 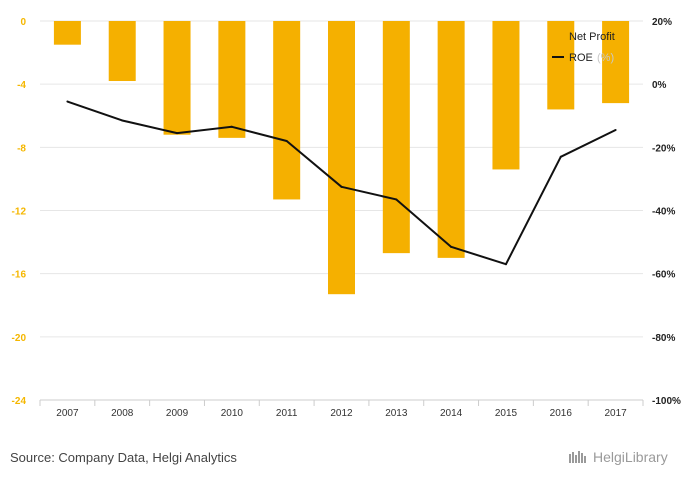 I want to click on x-tick-label: 2013, so click(x=396, y=413).